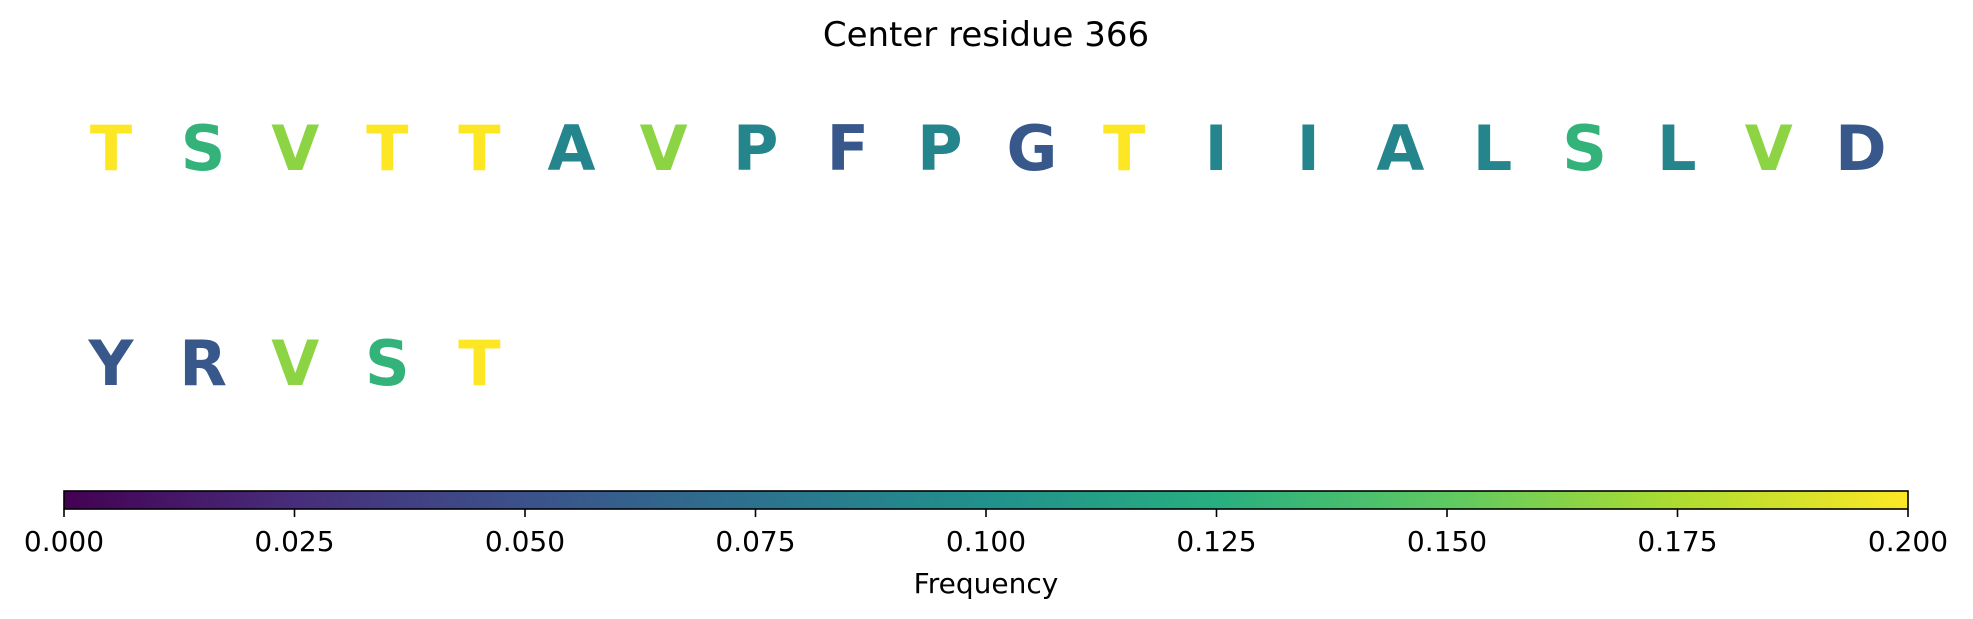  I want to click on colorbar-tick-label: 0.125, so click(1216, 541).